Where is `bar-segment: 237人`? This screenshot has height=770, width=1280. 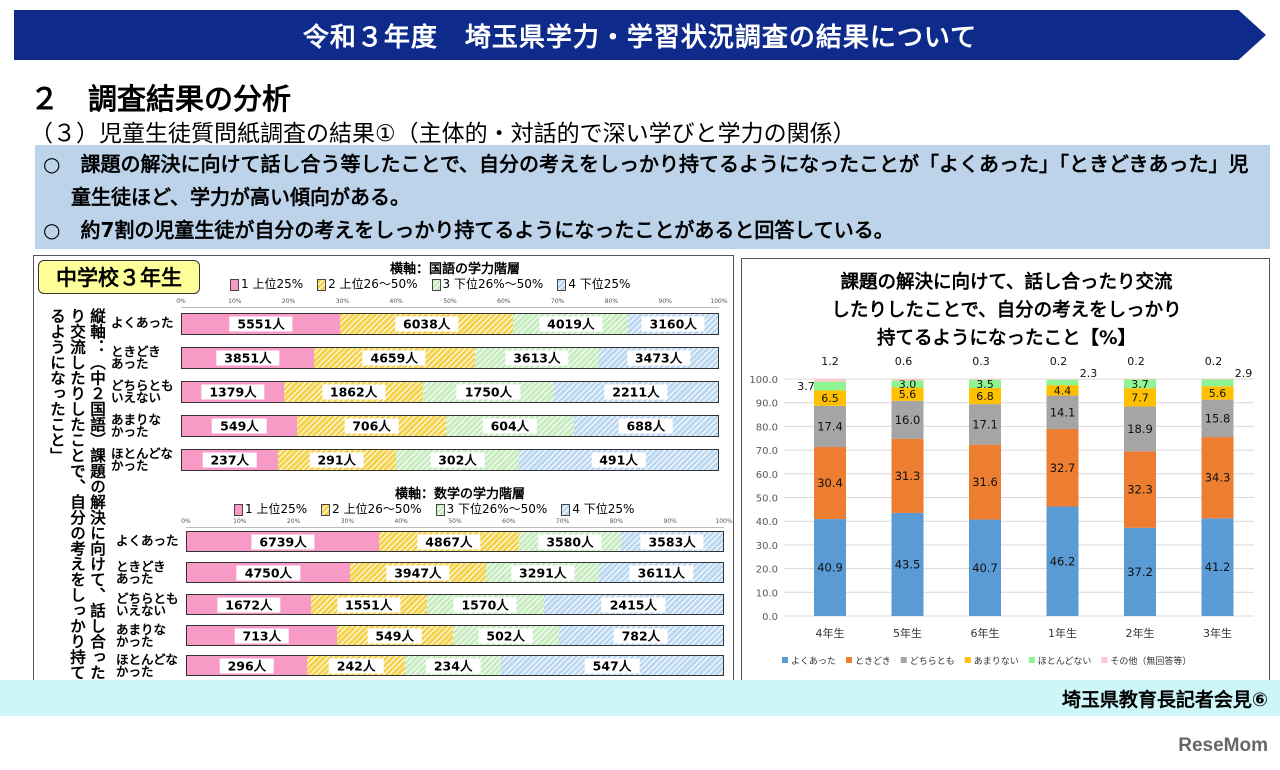 bar-segment: 237人 is located at coordinates (229, 460).